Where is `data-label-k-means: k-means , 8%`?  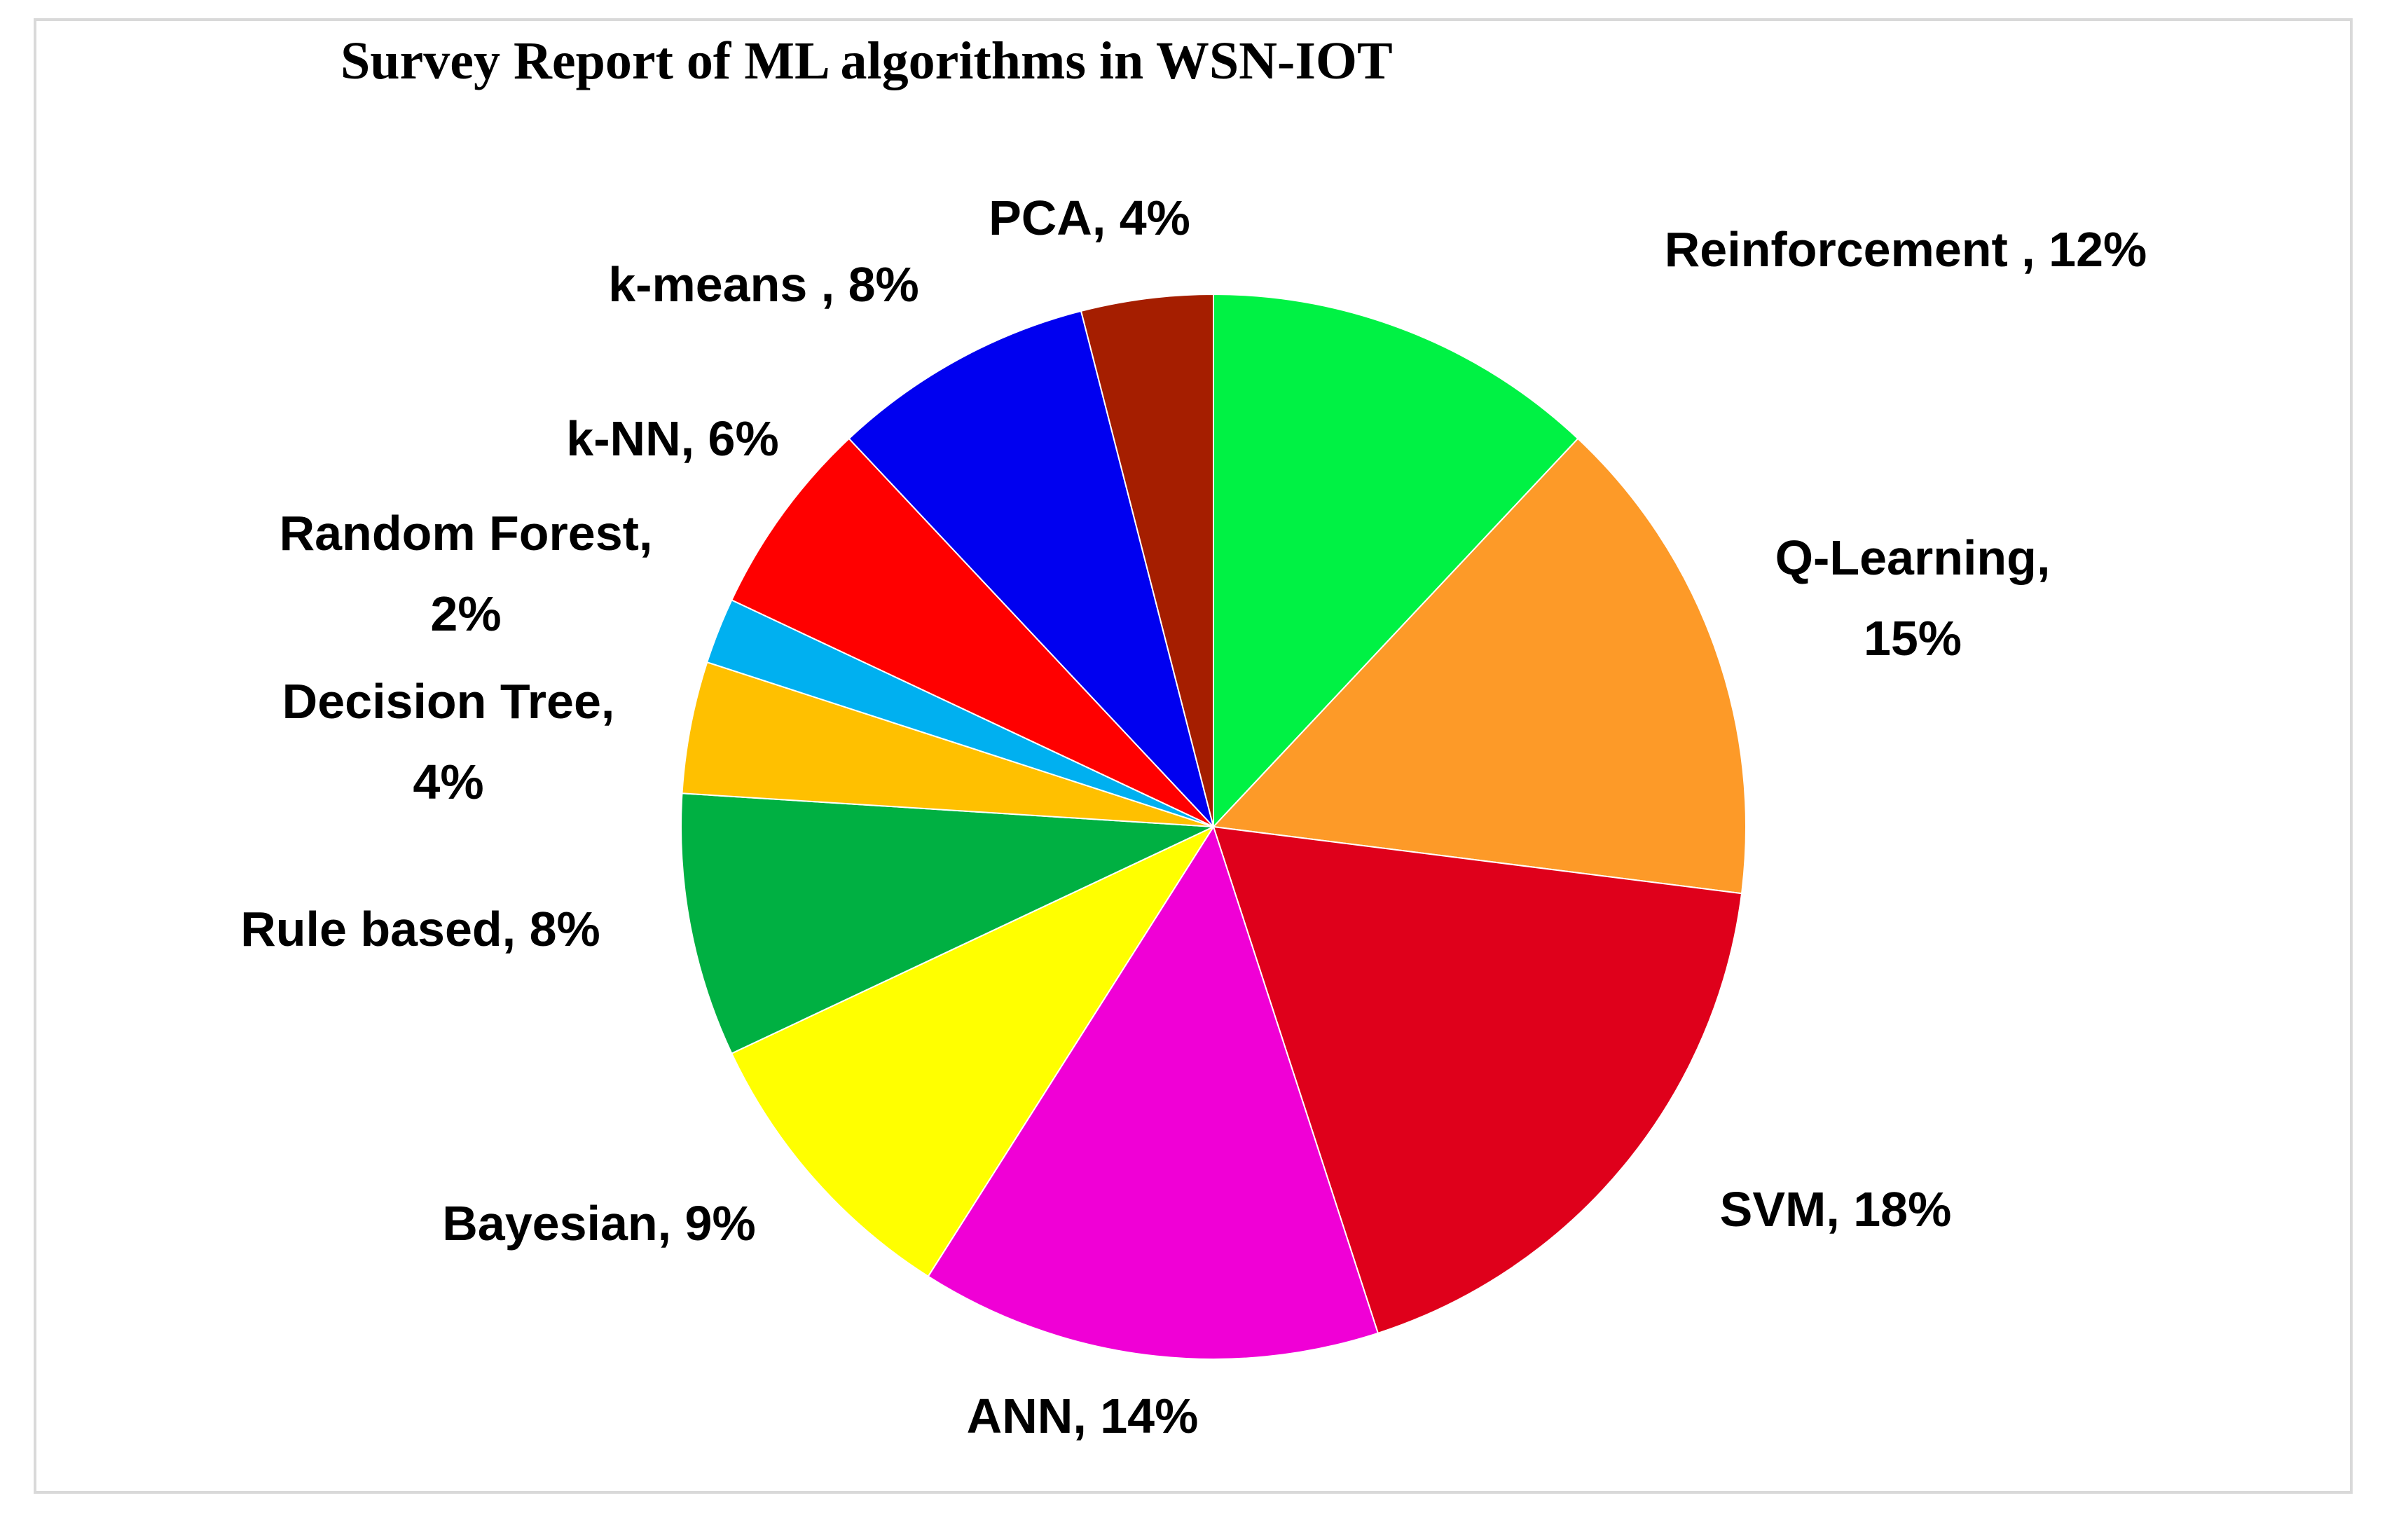 data-label-k-means: k-means , 8% is located at coordinates (764, 284).